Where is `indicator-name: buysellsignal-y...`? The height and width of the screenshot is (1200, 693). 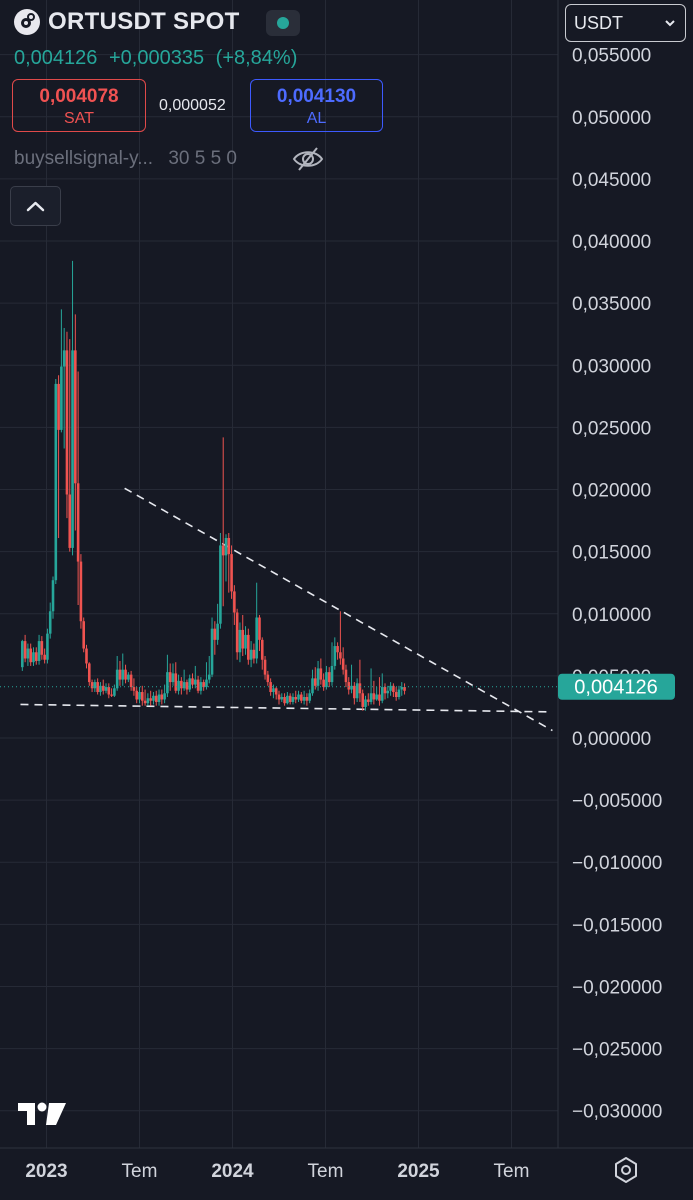
indicator-name: buysellsignal-y... is located at coordinates (84, 158).